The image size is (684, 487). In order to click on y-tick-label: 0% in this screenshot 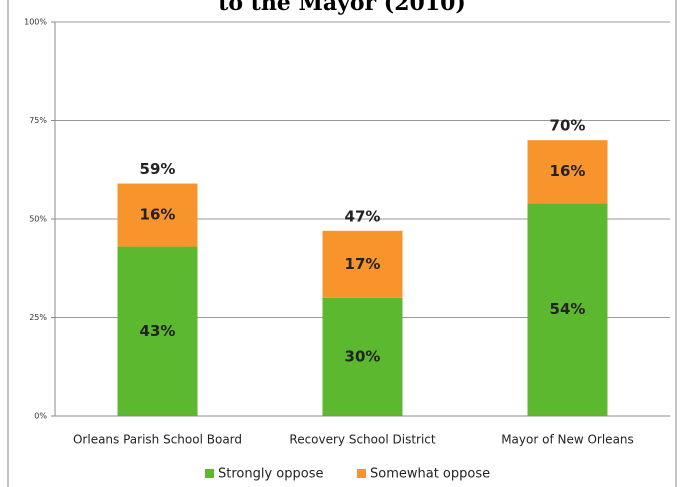, I will do `click(40, 416)`.